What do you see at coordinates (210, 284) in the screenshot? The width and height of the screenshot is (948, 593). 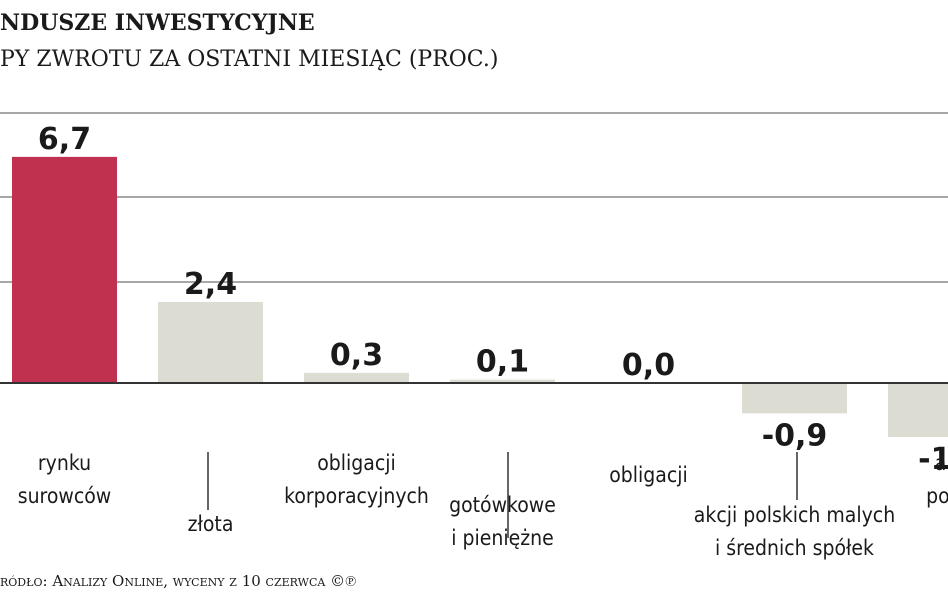 I see `value-label: 2,4` at bounding box center [210, 284].